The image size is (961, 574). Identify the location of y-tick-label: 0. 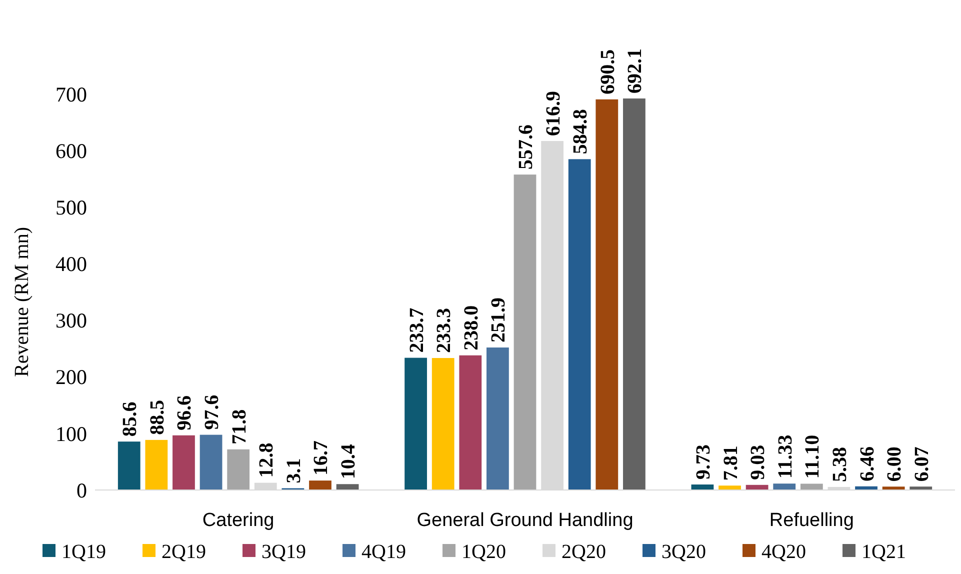
(81, 490).